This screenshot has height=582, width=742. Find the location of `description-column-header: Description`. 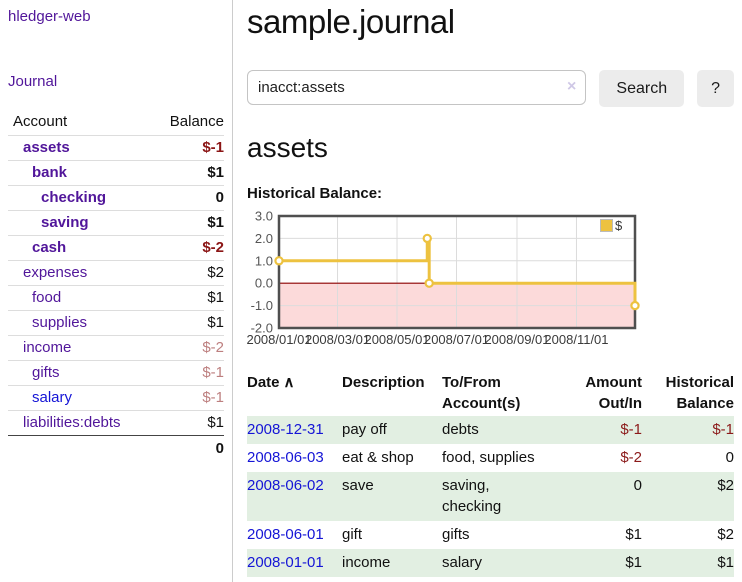

description-column-header: Description is located at coordinates (383, 382).